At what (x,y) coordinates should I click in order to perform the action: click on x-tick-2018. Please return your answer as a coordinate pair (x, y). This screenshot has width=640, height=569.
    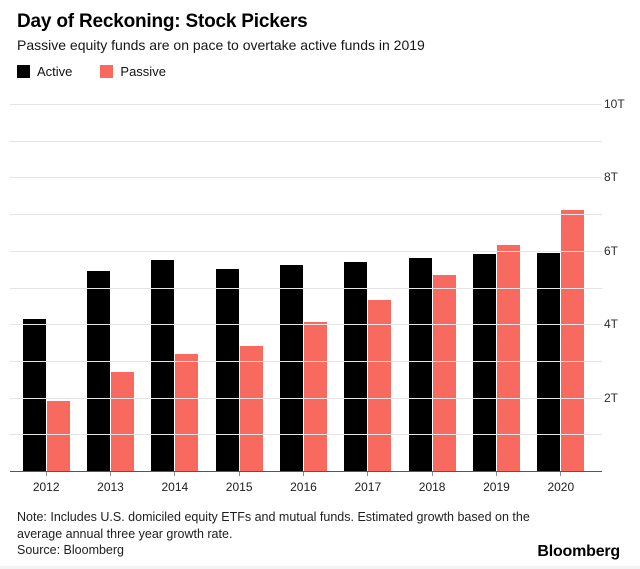
    Looking at the image, I should click on (432, 474).